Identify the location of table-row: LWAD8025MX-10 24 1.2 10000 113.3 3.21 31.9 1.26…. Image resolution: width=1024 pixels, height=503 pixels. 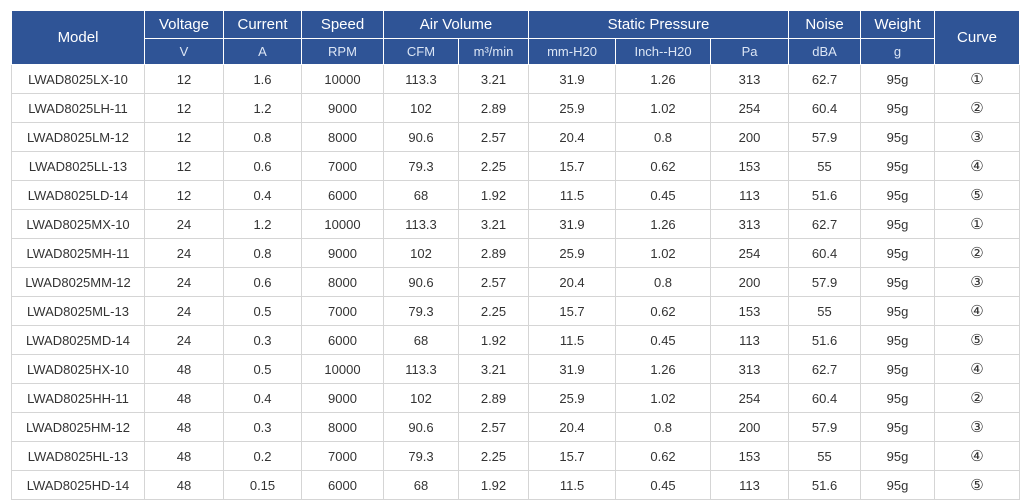
(516, 224).